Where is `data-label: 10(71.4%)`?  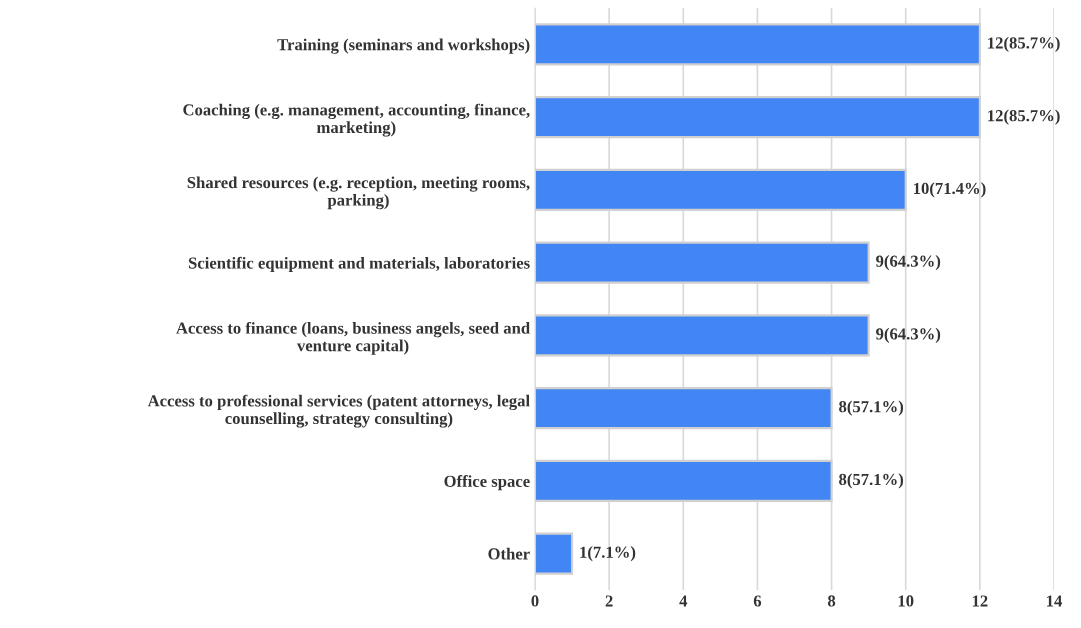 data-label: 10(71.4%) is located at coordinates (949, 190).